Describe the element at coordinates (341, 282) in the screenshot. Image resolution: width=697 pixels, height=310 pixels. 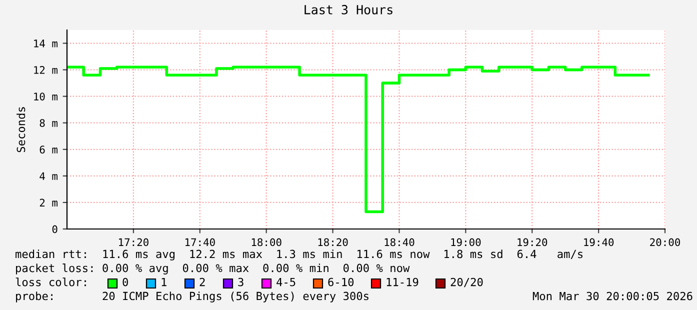
I see `text: 6-10` at that location.